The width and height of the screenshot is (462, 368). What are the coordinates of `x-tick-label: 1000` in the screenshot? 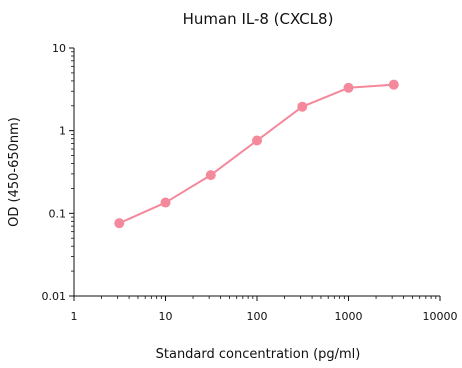 It's located at (349, 316).